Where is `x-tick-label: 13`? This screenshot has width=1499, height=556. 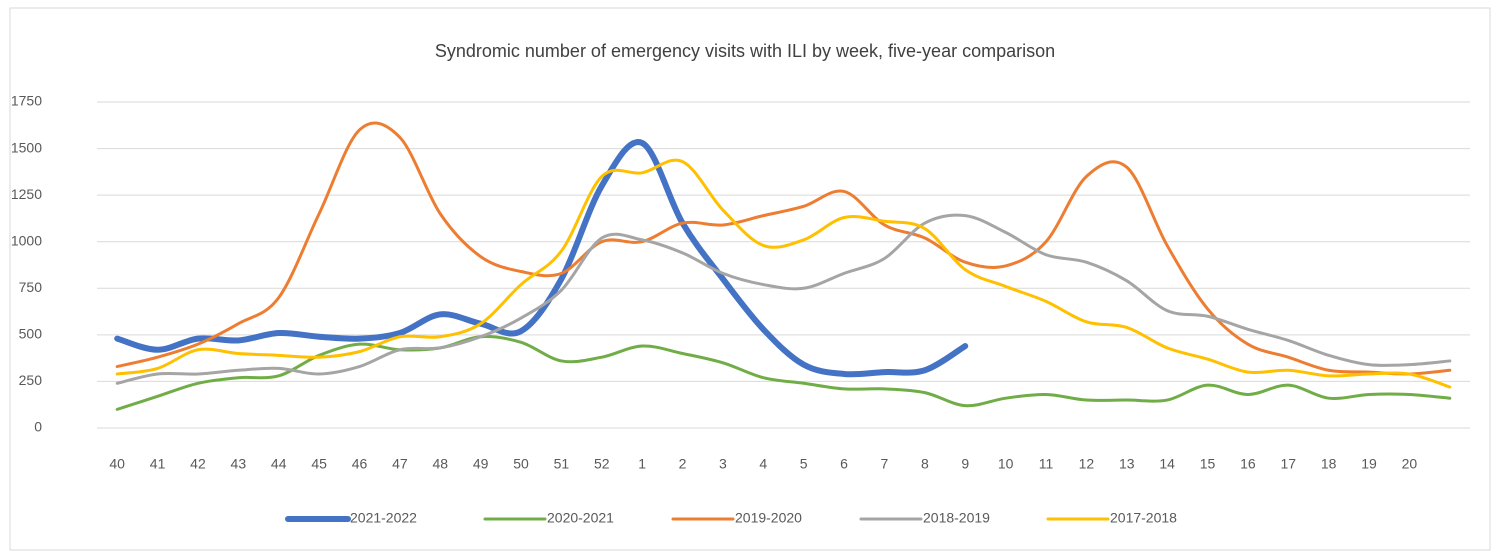
x-tick-label: 13 is located at coordinates (1127, 464).